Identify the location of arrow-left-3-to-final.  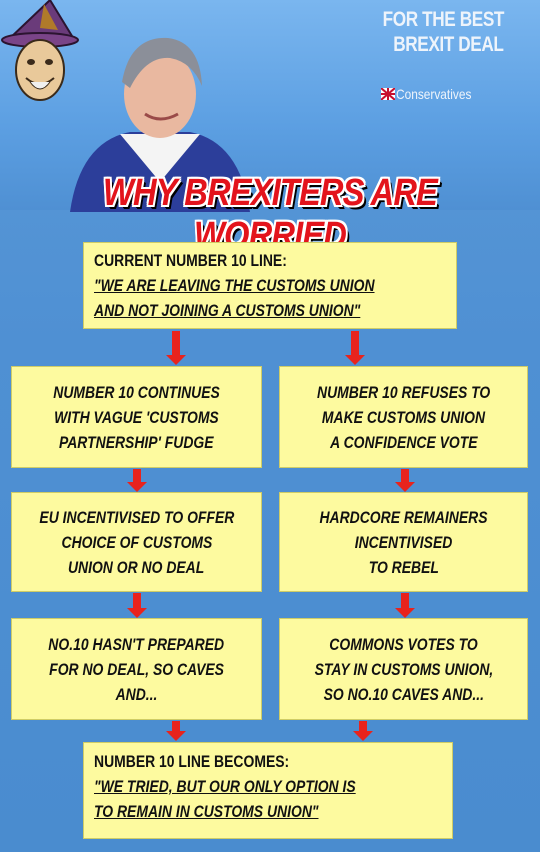
(176, 732).